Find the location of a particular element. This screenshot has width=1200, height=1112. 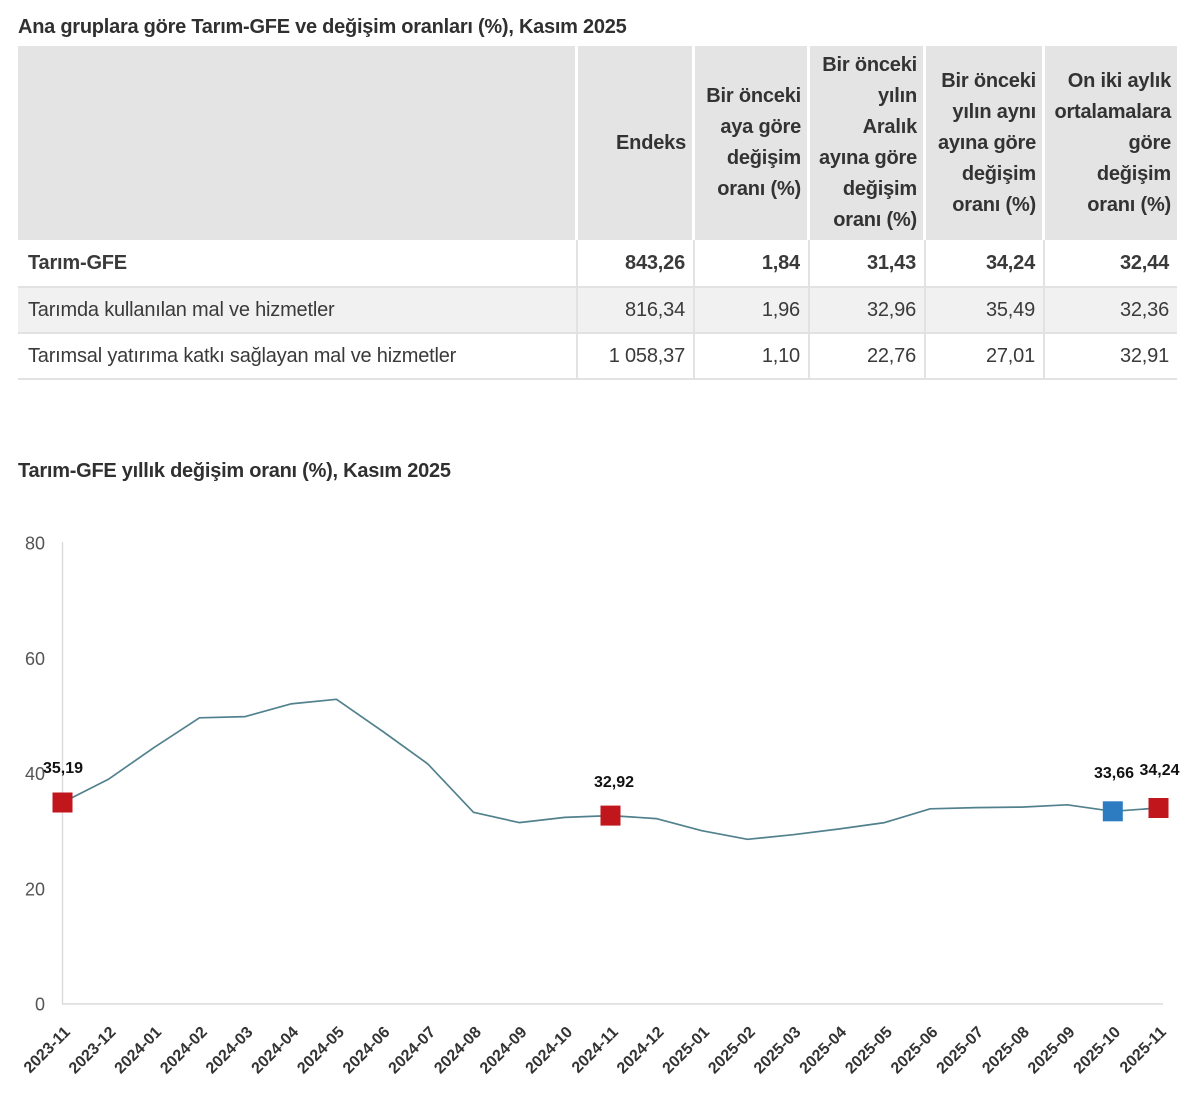

svg-text: 2025-10 is located at coordinates (1098, 1051).